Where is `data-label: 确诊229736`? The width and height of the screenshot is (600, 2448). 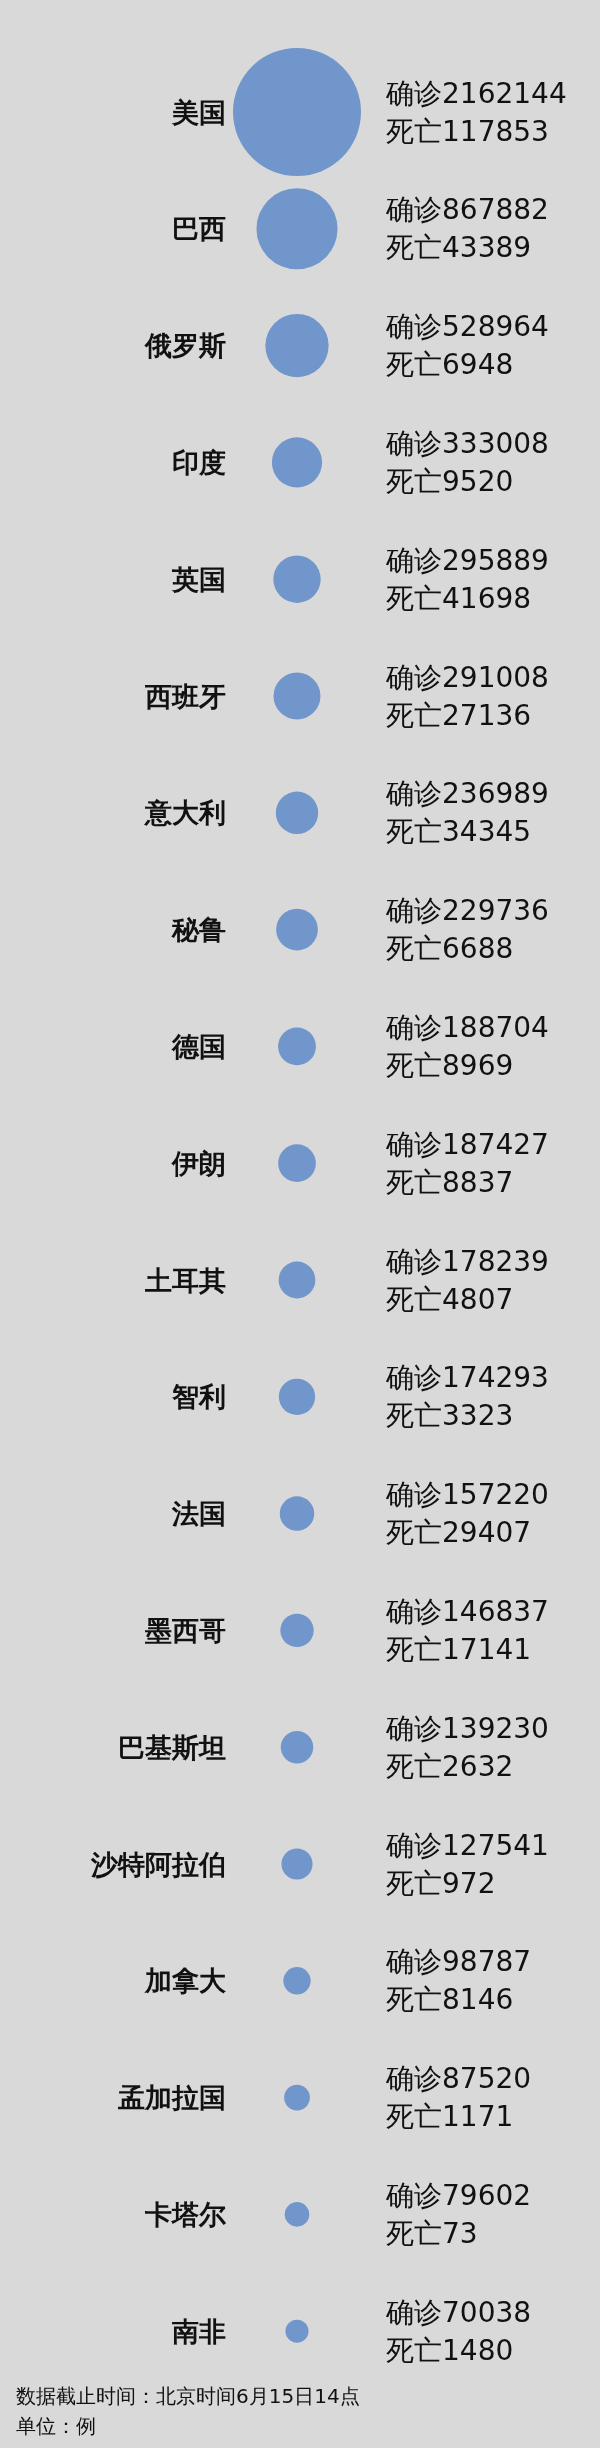 data-label: 确诊229736 is located at coordinates (467, 911).